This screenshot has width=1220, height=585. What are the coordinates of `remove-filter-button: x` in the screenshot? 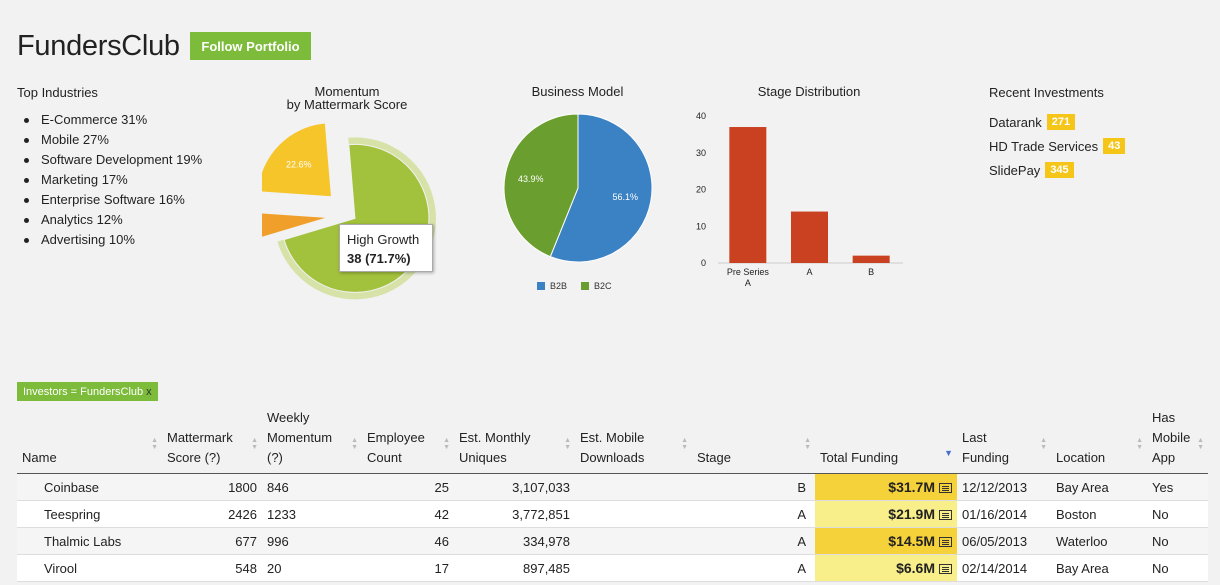 It's located at (149, 391).